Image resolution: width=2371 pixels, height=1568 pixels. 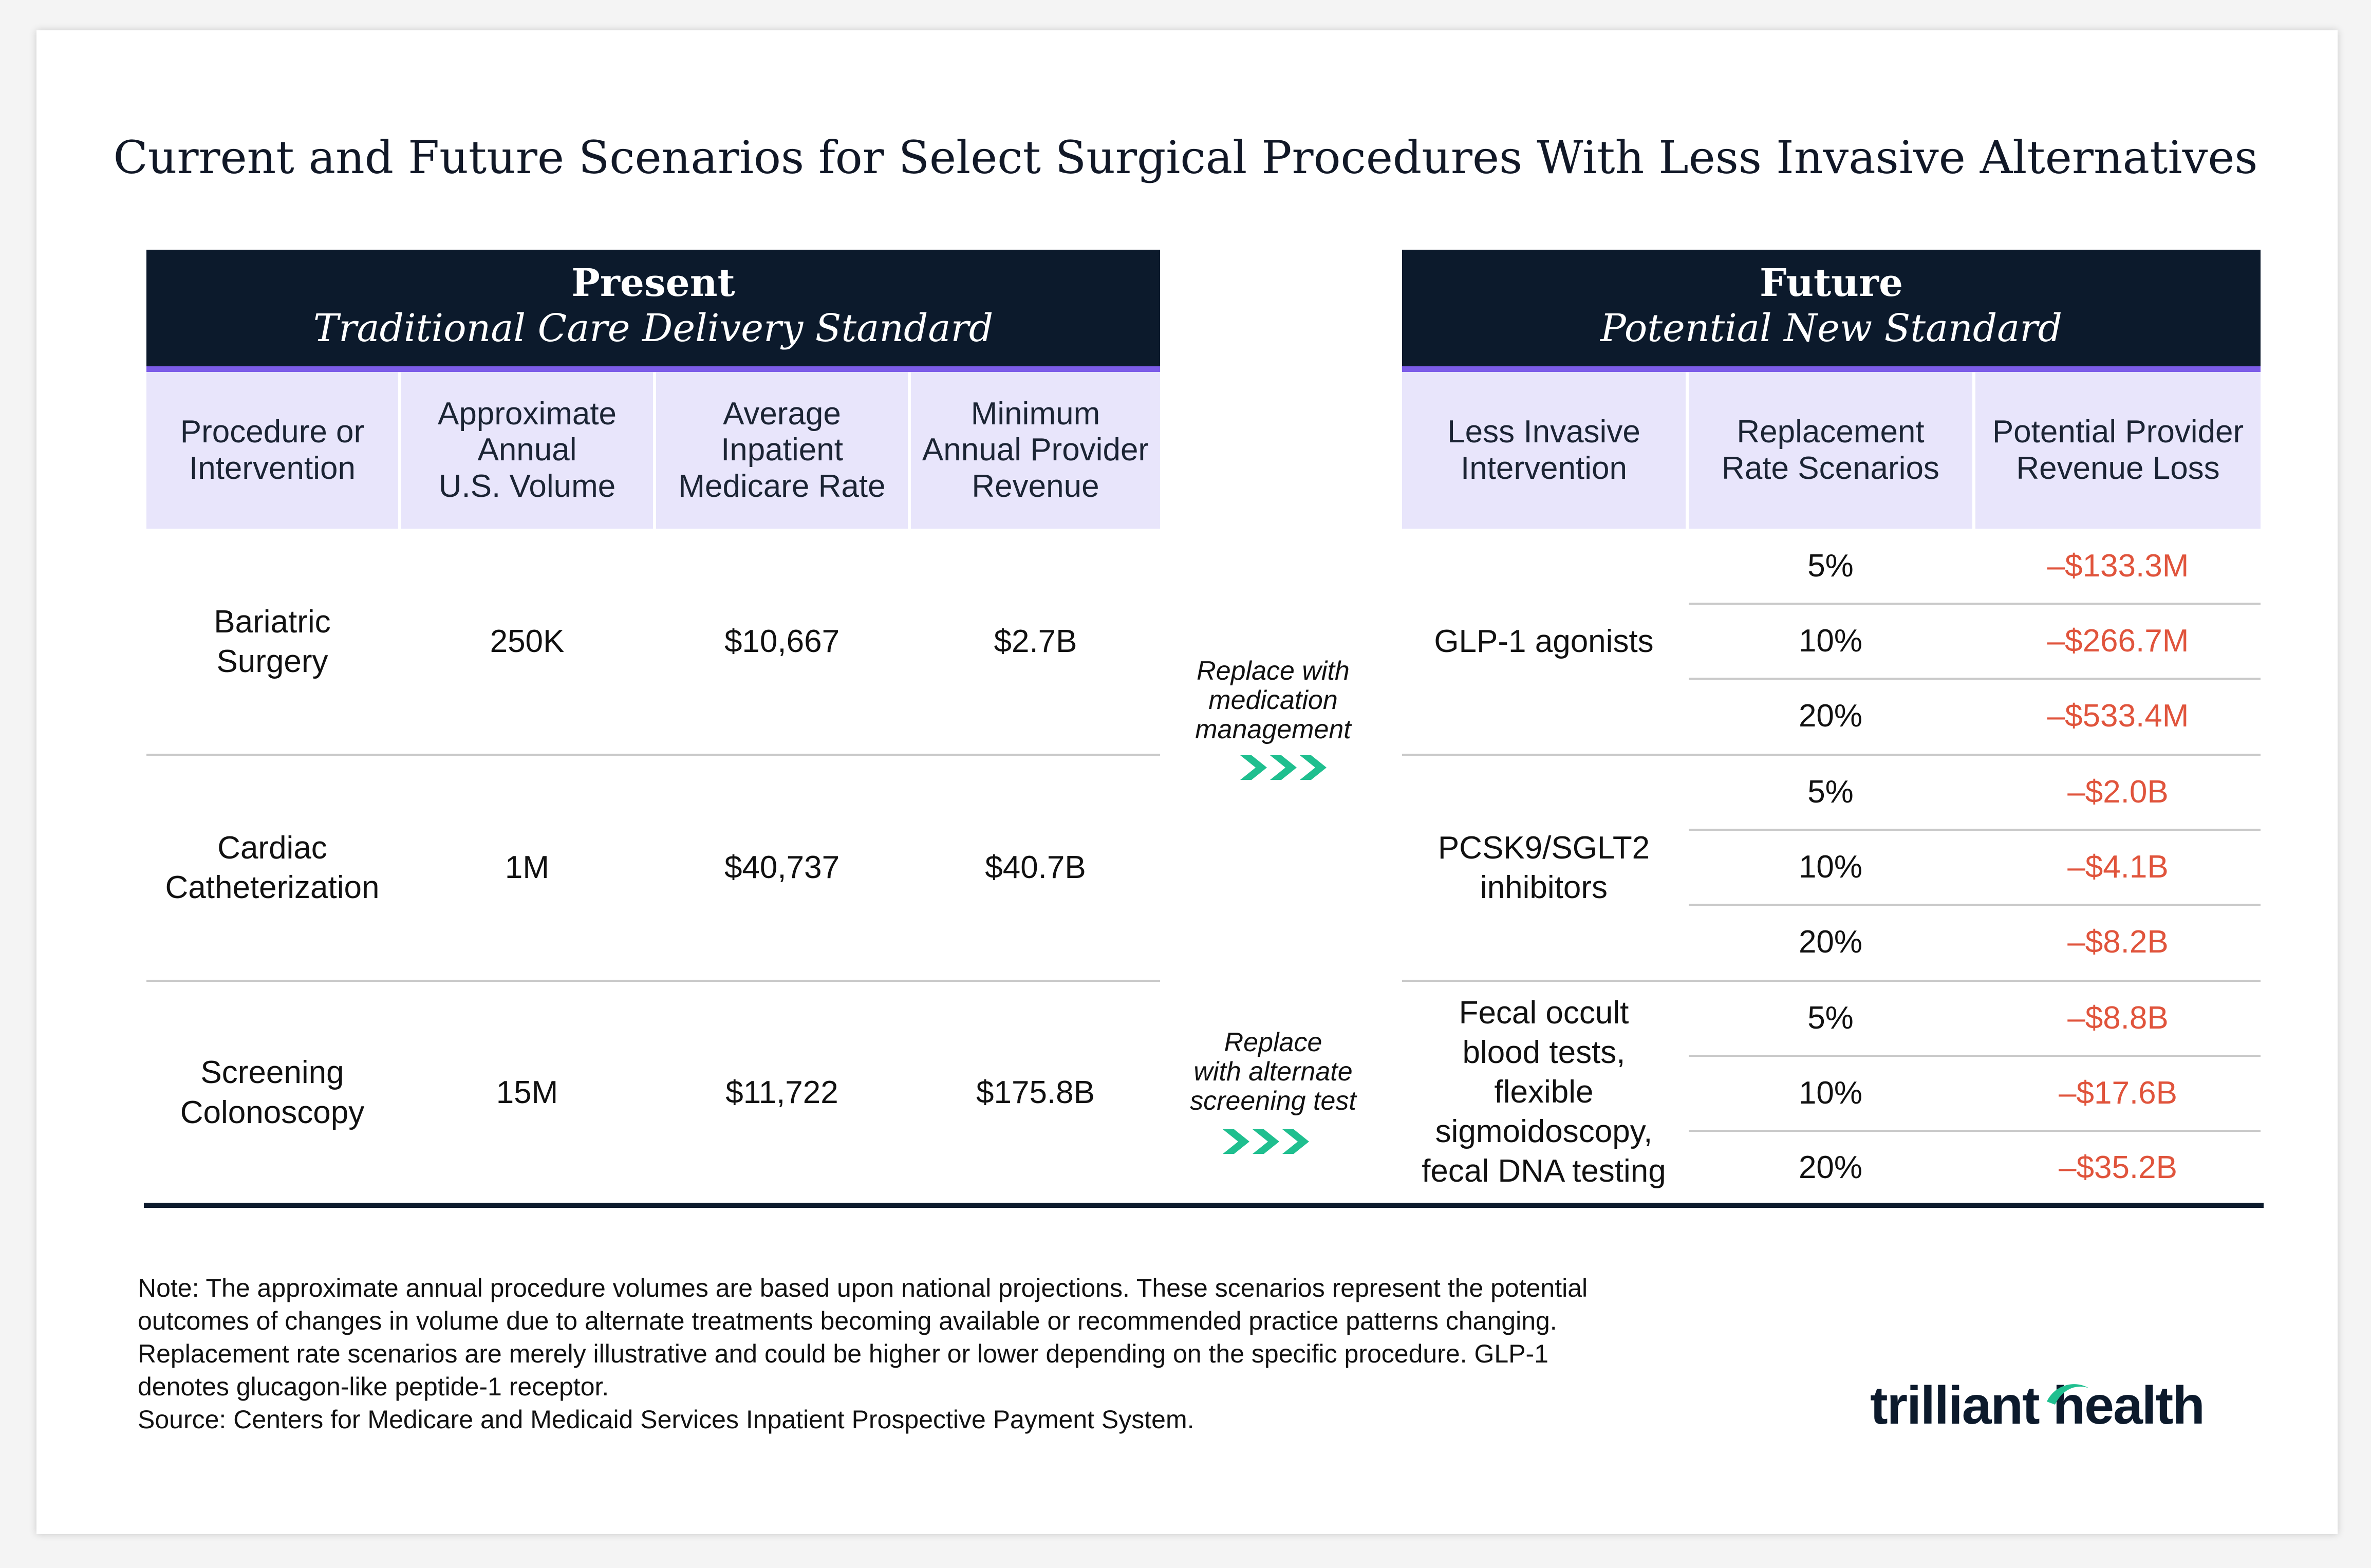 I want to click on provider-revenue-cell: $40.7B, so click(x=1035, y=868).